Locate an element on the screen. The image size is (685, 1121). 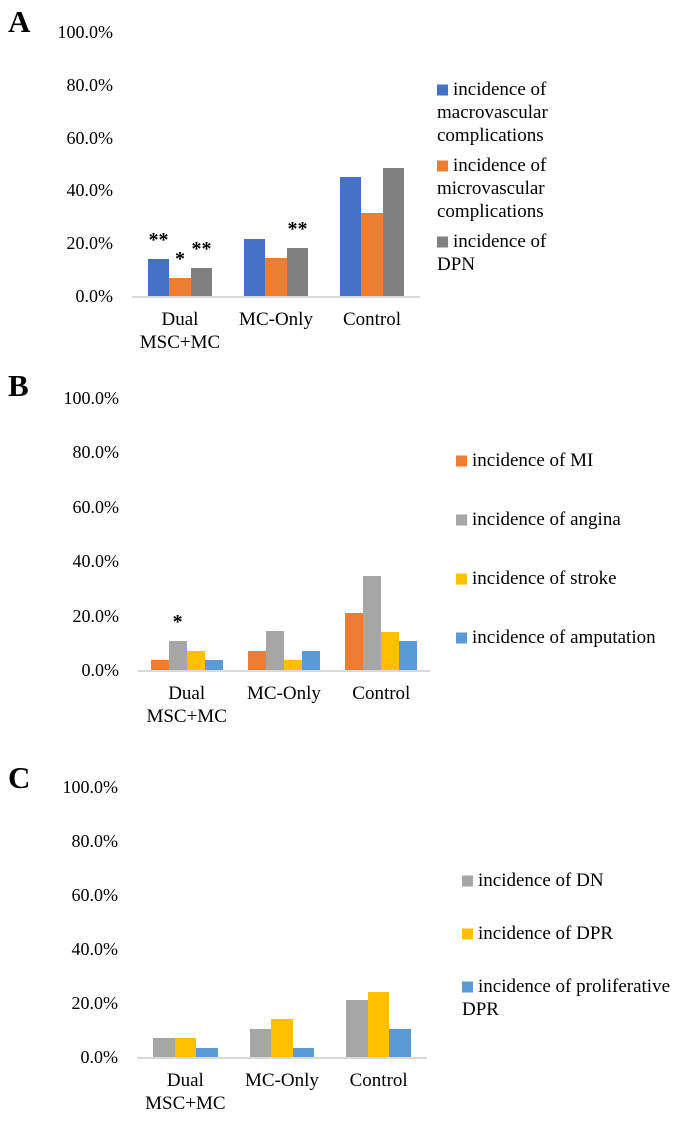
legend-label: incidence of DPN is located at coordinates (492, 253).